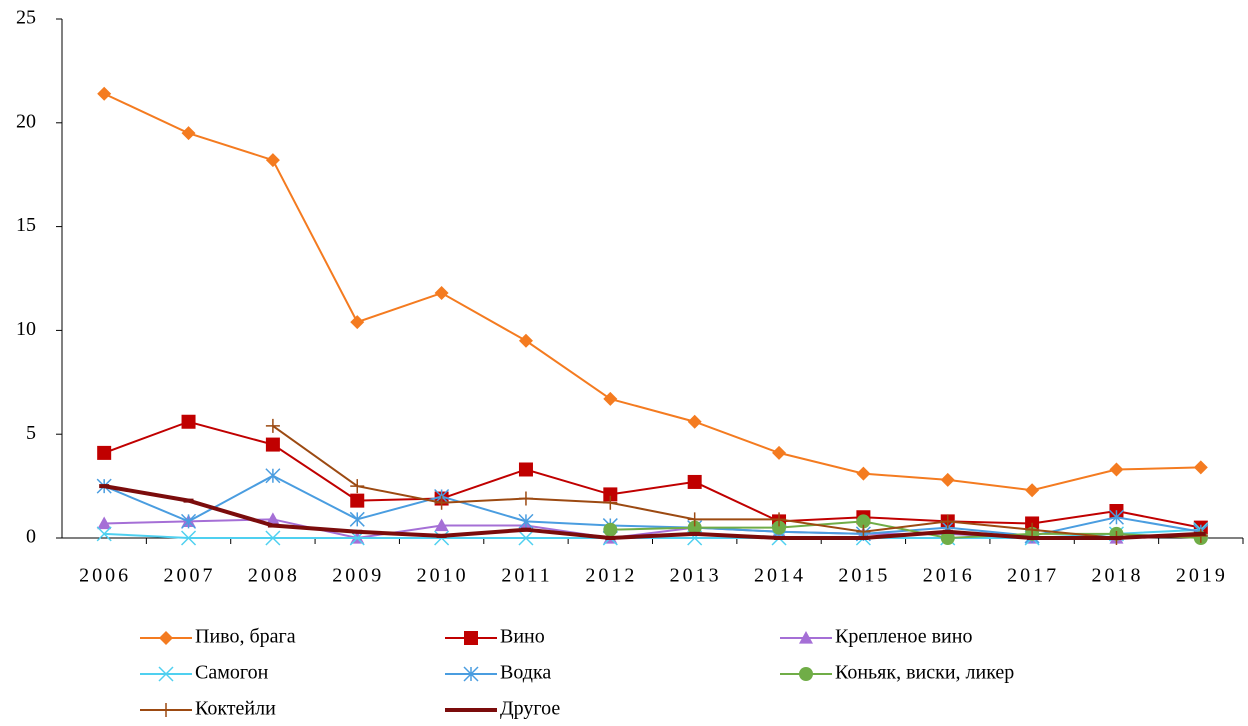  I want to click on x-tick-label: 2011, so click(526, 576).